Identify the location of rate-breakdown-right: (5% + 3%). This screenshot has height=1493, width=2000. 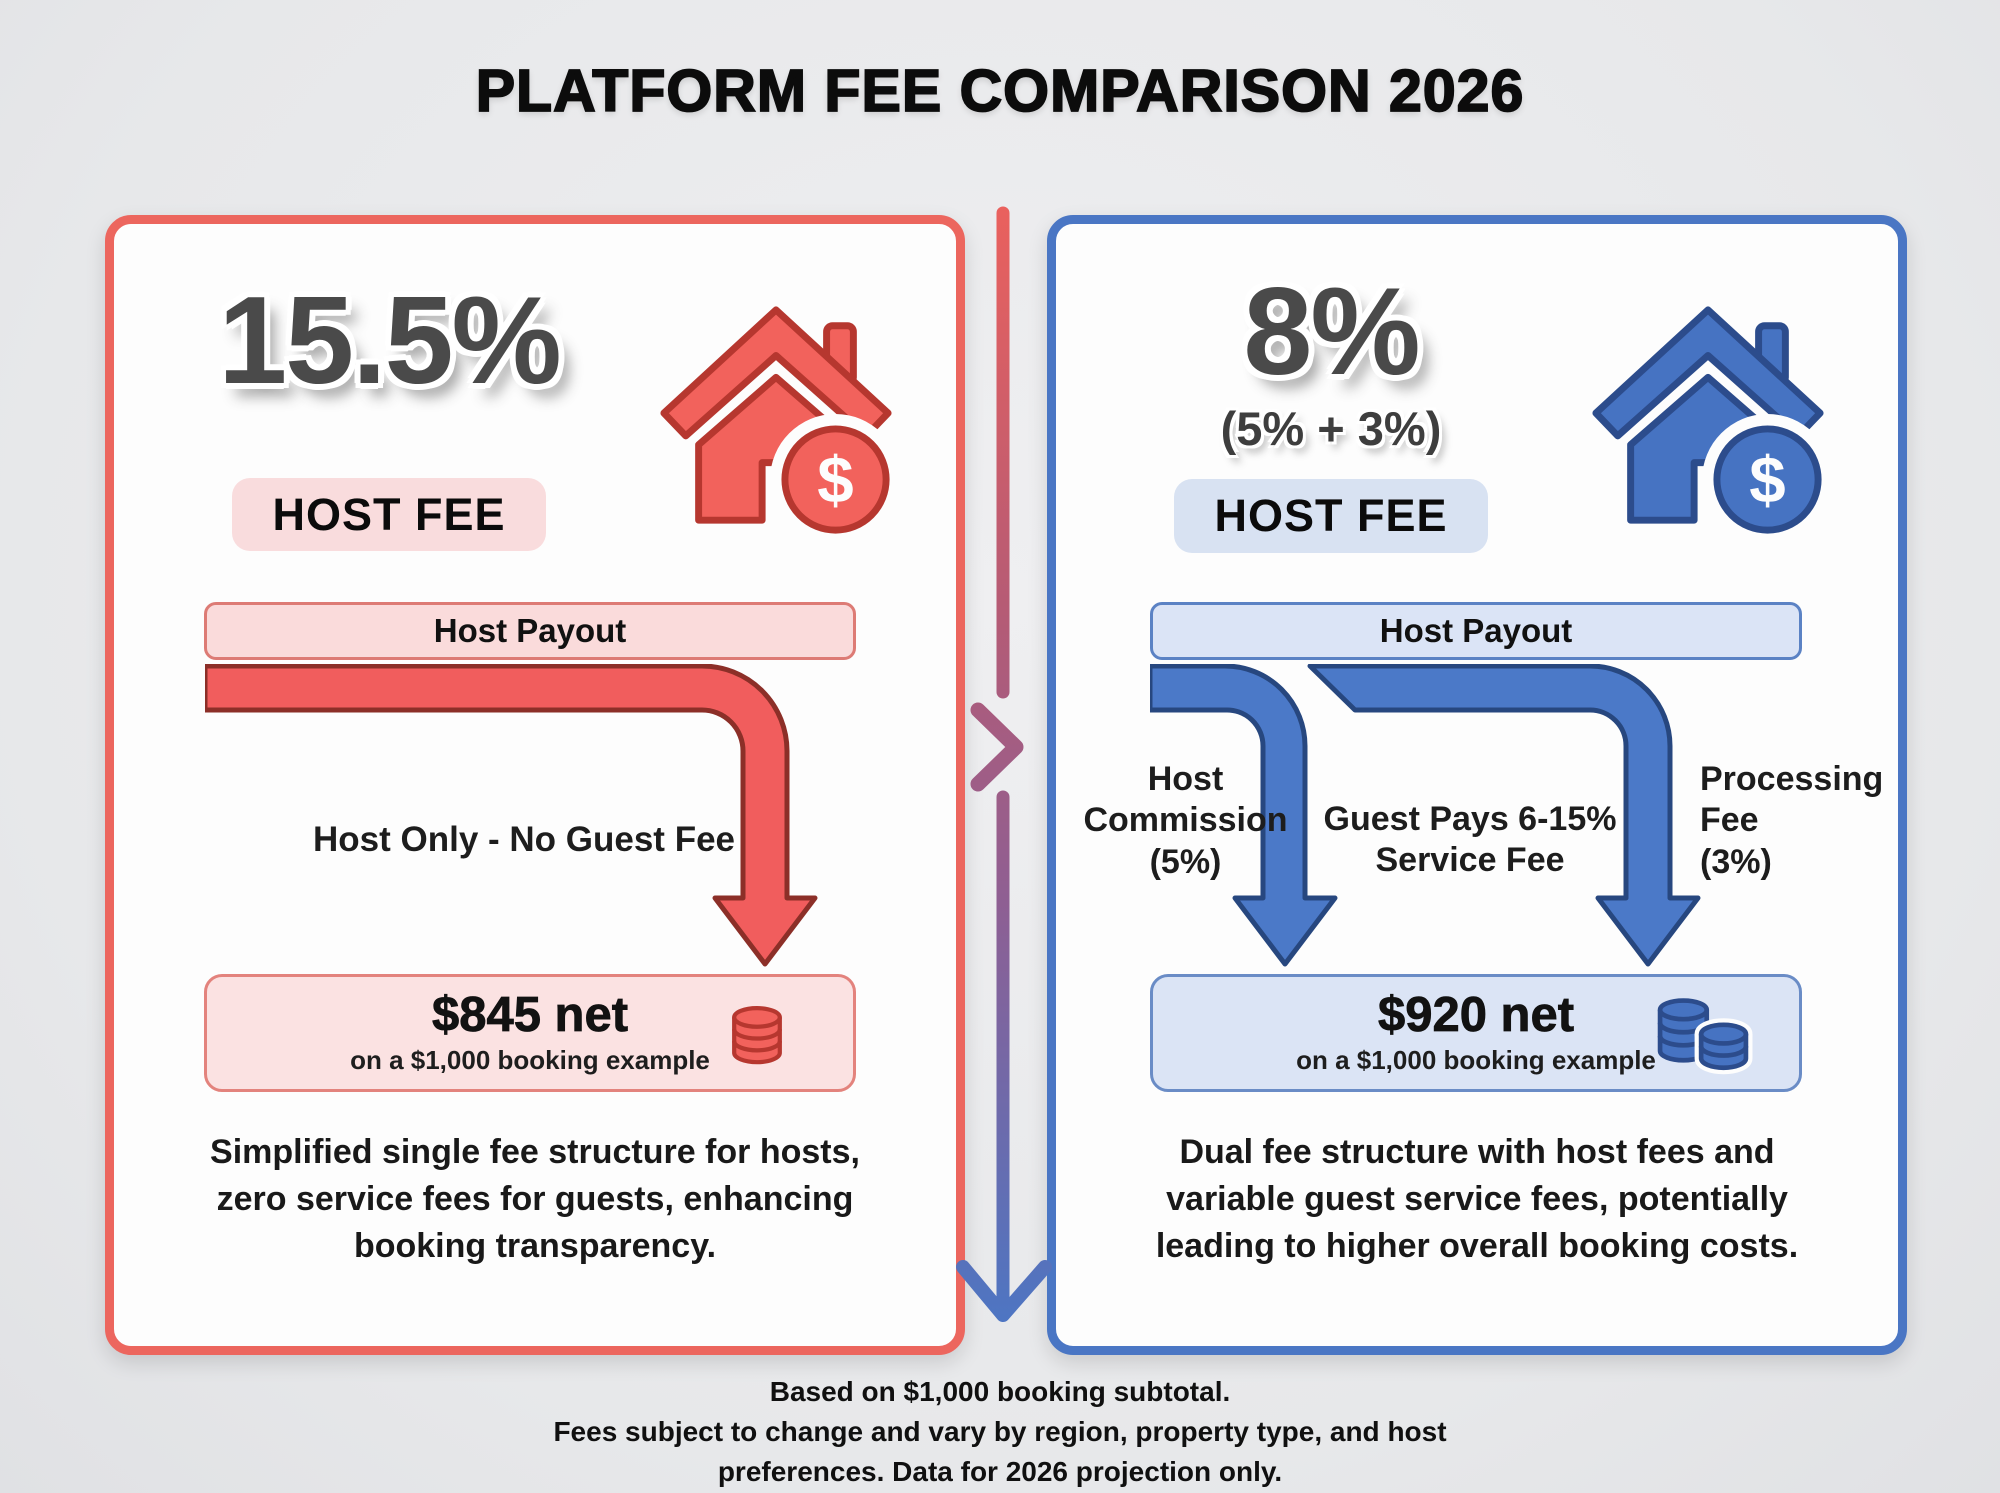
(1331, 428).